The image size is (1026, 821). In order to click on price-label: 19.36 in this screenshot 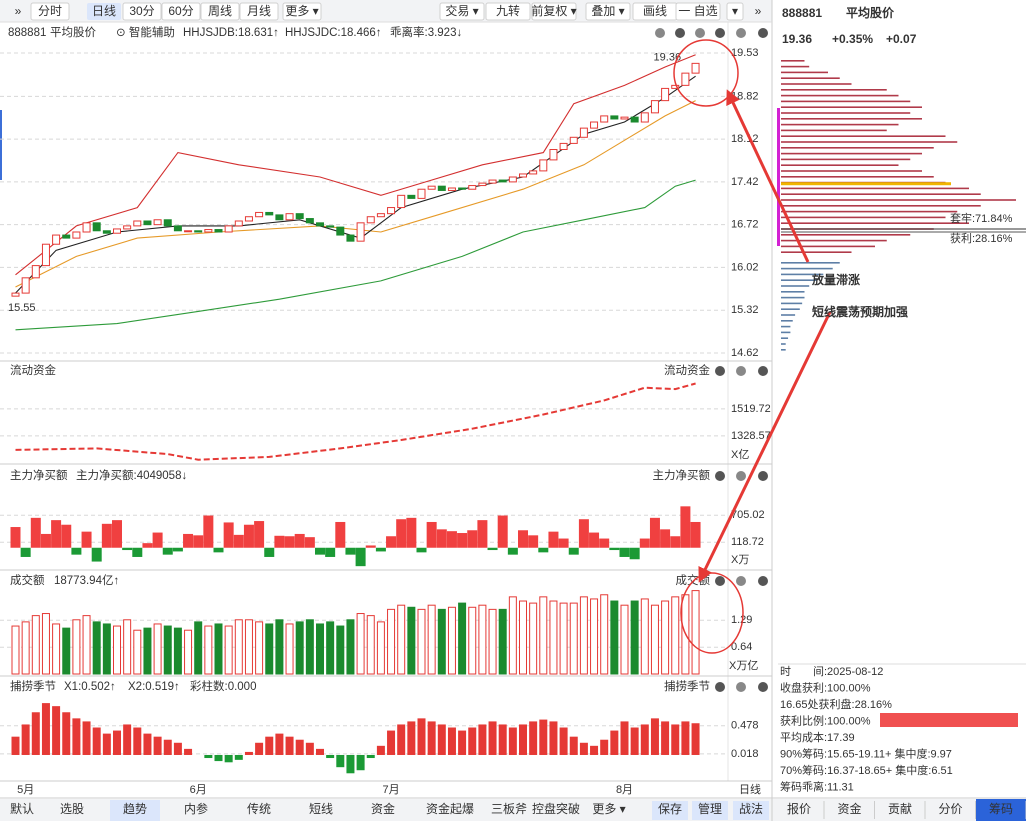, I will do `click(668, 57)`.